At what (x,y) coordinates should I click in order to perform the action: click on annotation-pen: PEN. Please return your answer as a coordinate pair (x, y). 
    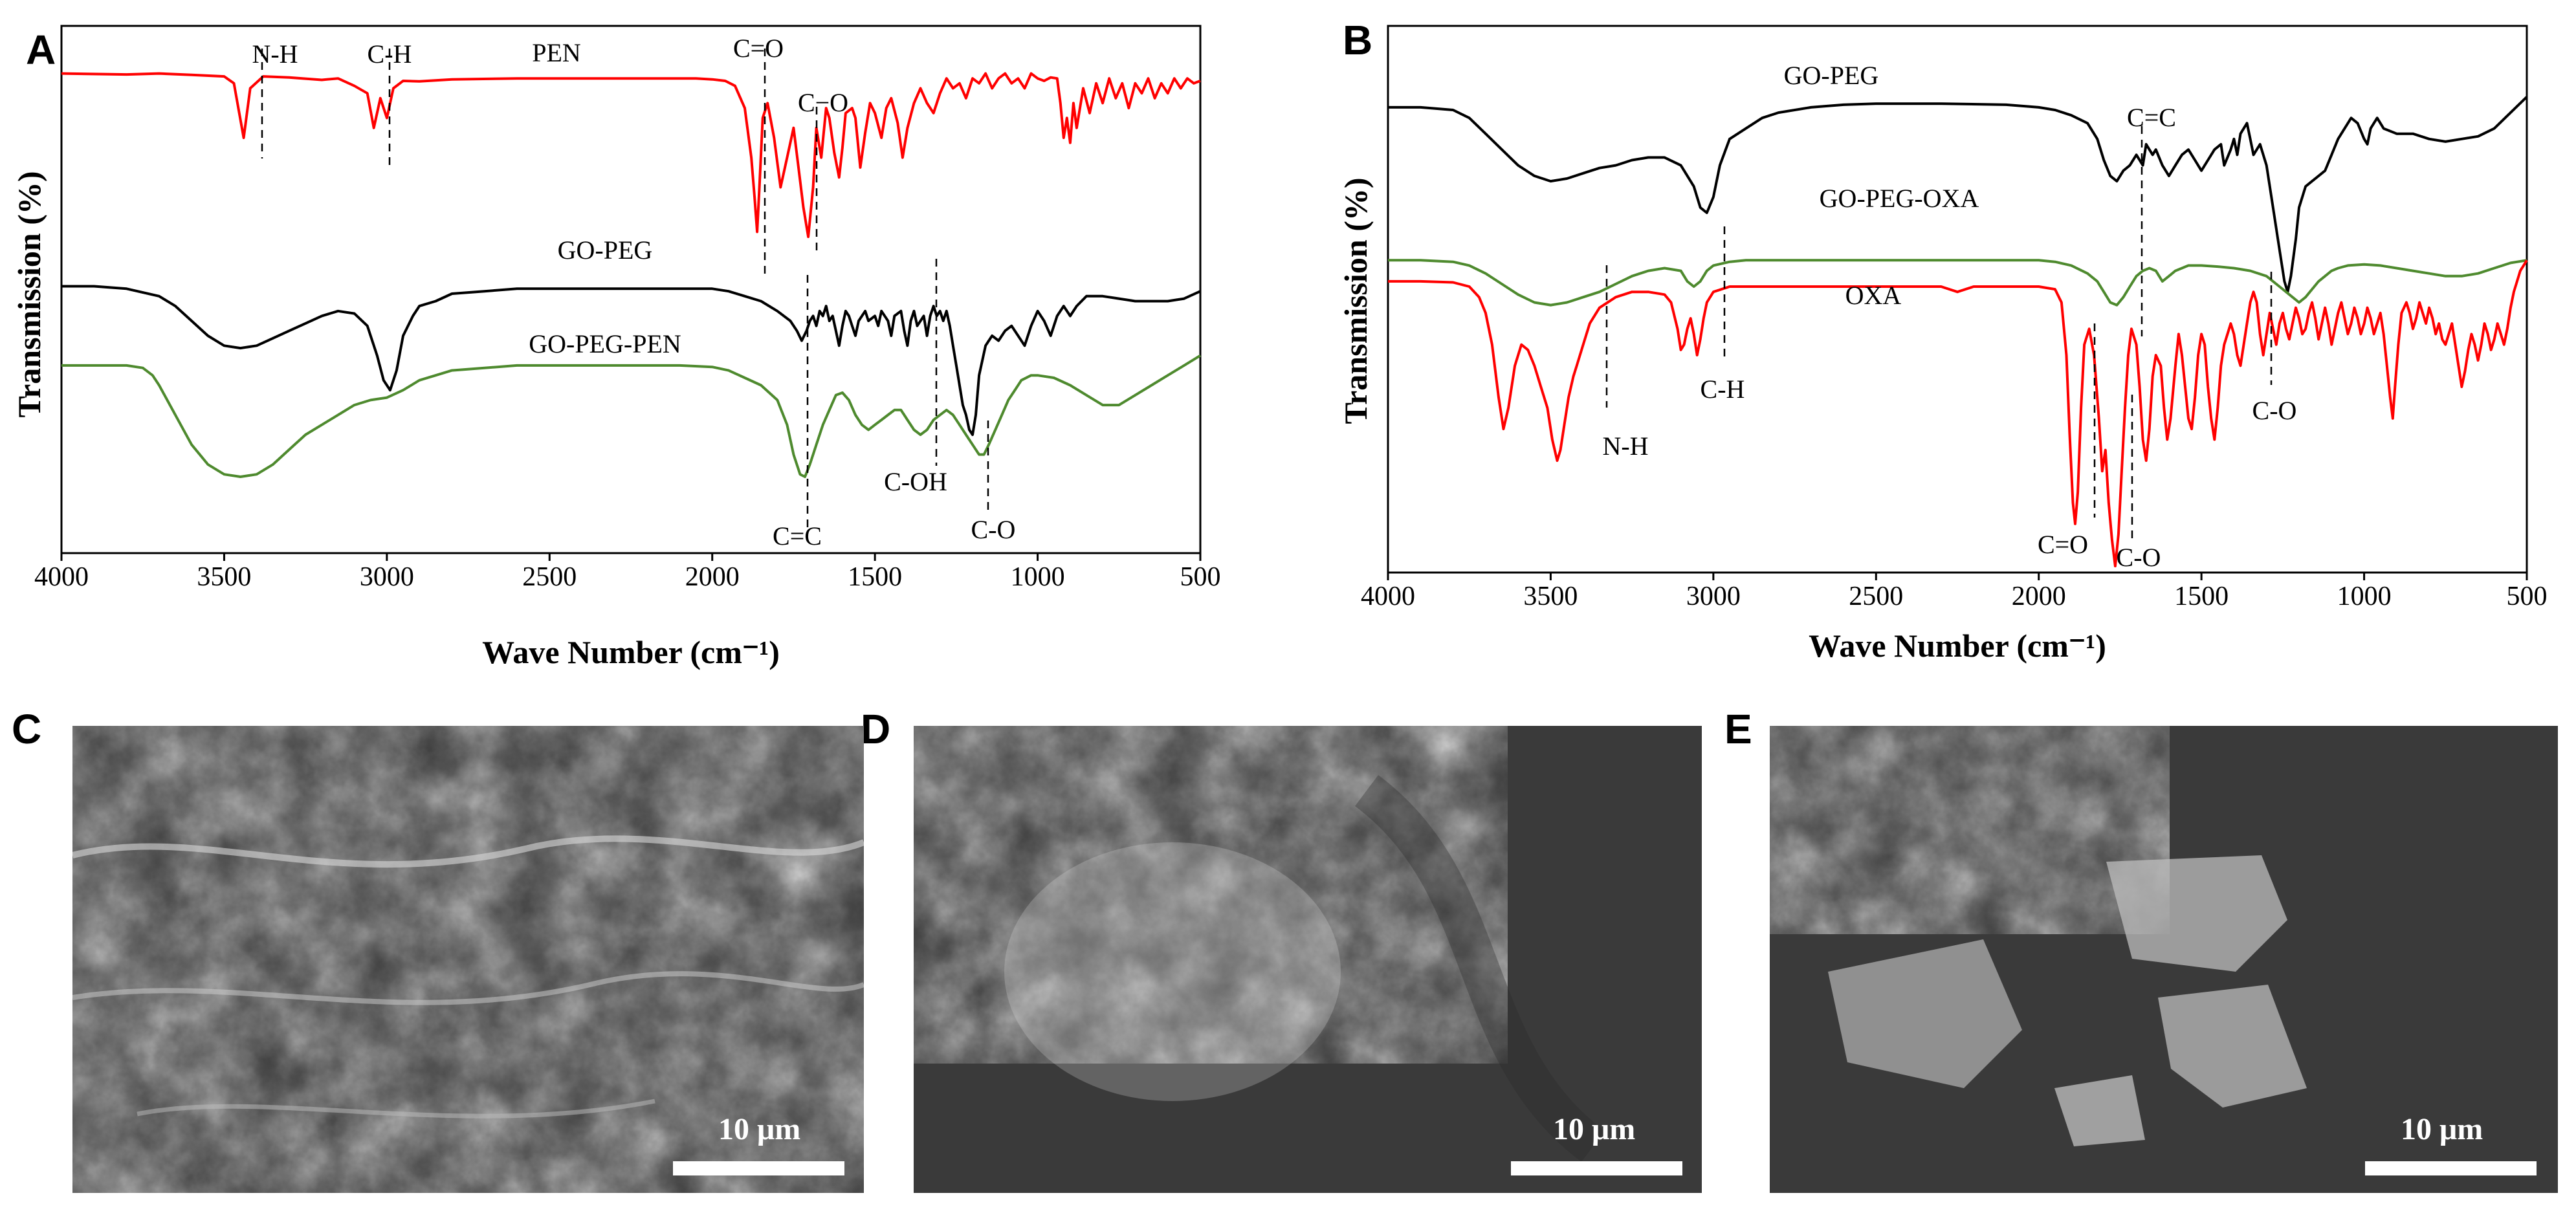
    Looking at the image, I should click on (557, 52).